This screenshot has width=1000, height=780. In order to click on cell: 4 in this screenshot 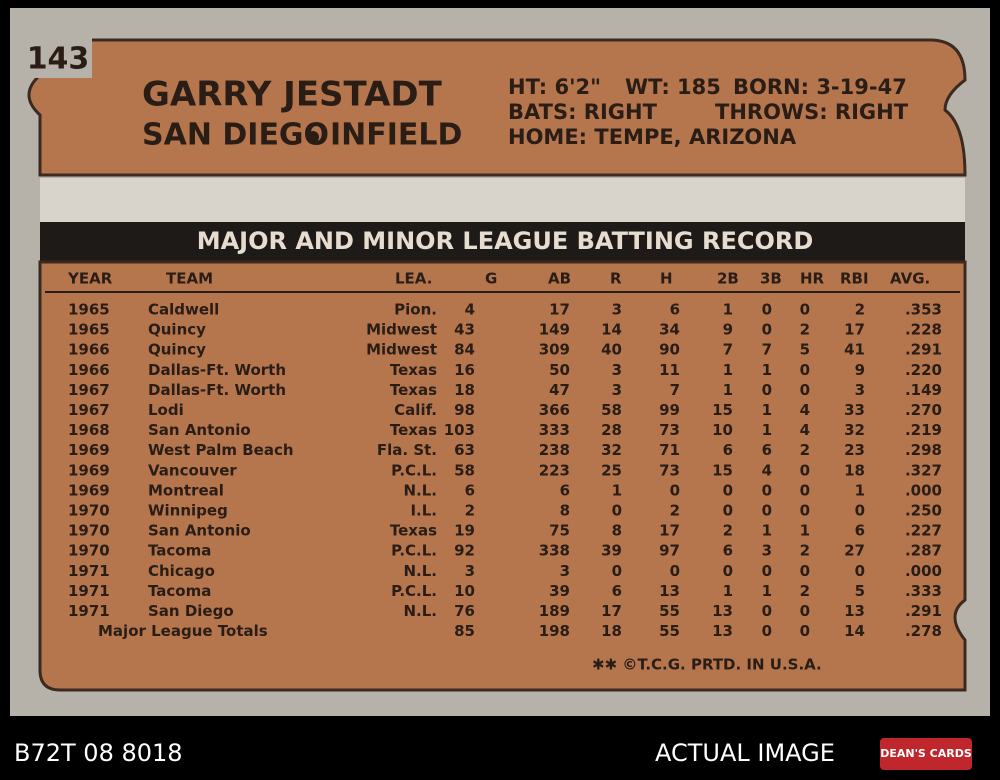, I will do `click(805, 430)`.